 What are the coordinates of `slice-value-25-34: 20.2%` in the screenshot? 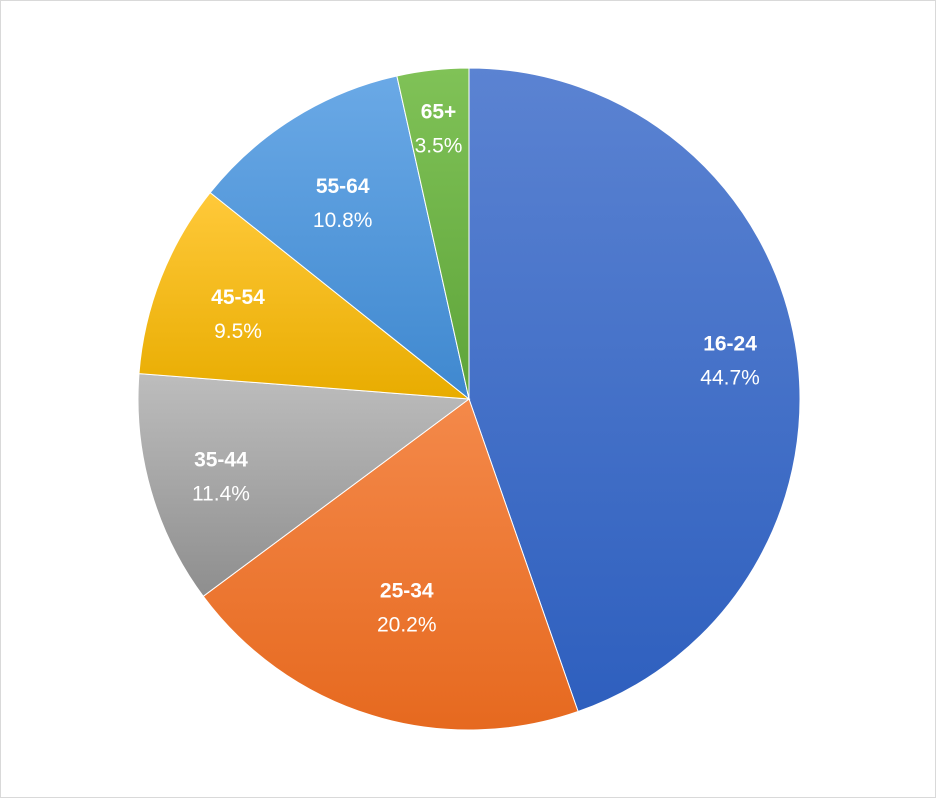 It's located at (407, 624).